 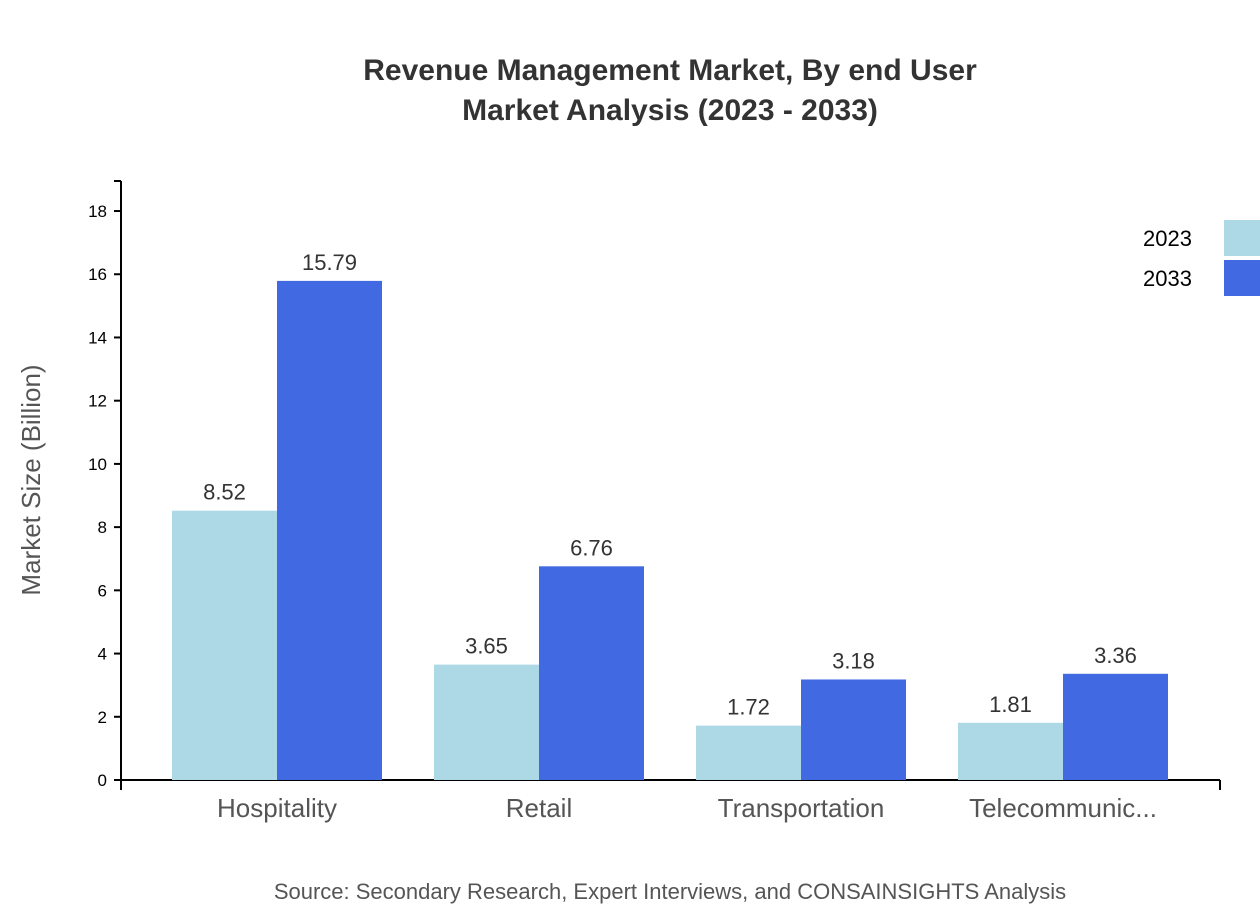 I want to click on y-tick-label: 4, so click(x=102, y=654).